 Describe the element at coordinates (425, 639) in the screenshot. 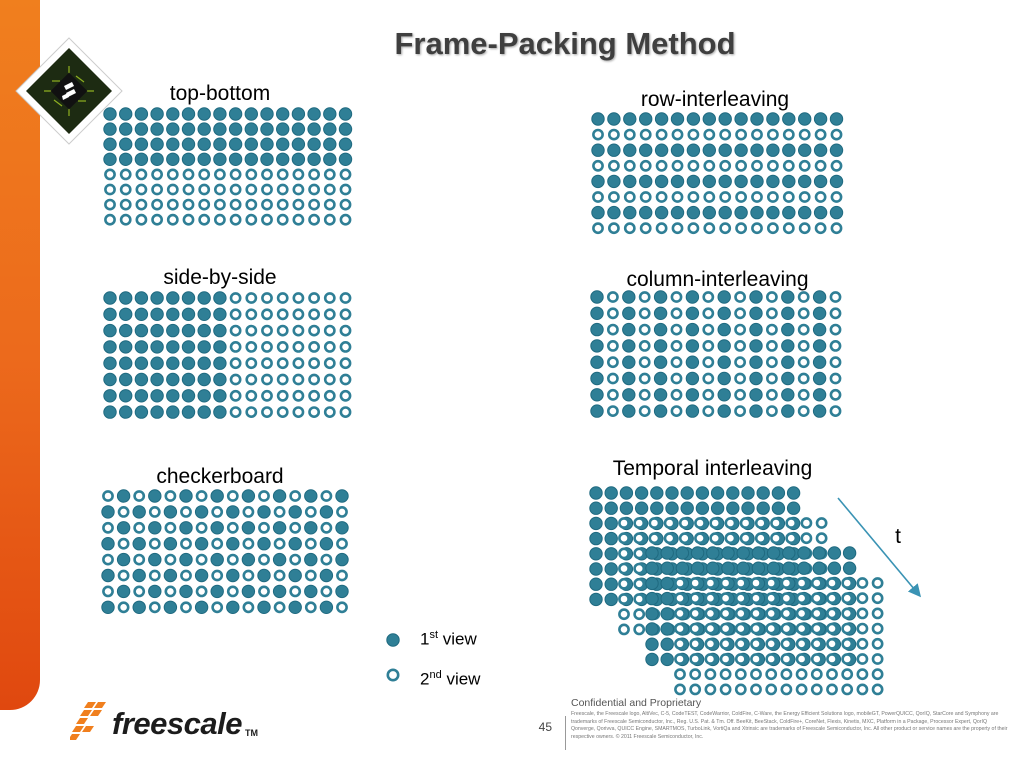

I see `first-view-number: 1` at that location.